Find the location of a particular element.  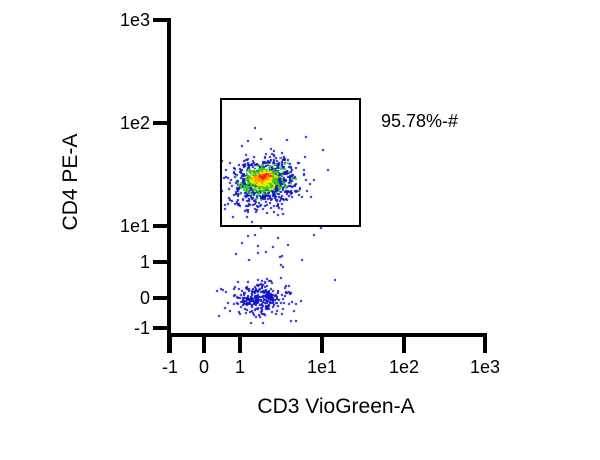

x-tick-label-1e3: 1e3 is located at coordinates (485, 367).